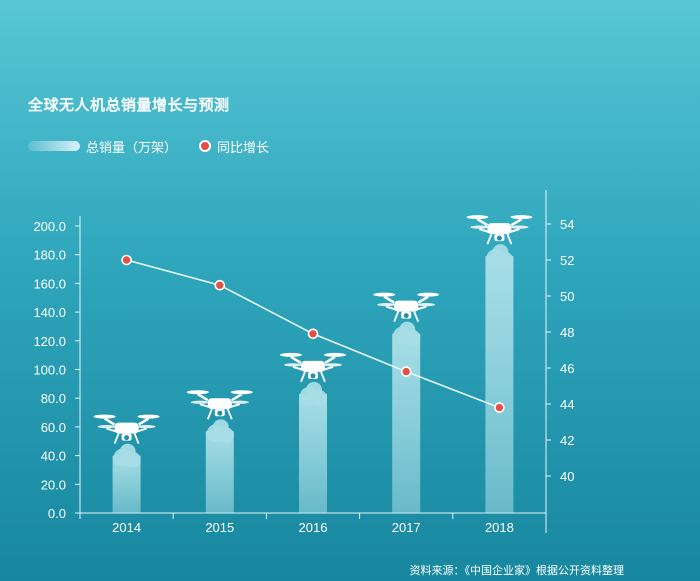  Describe the element at coordinates (53, 484) in the screenshot. I see `y-left-tick-label: 20.0` at that location.